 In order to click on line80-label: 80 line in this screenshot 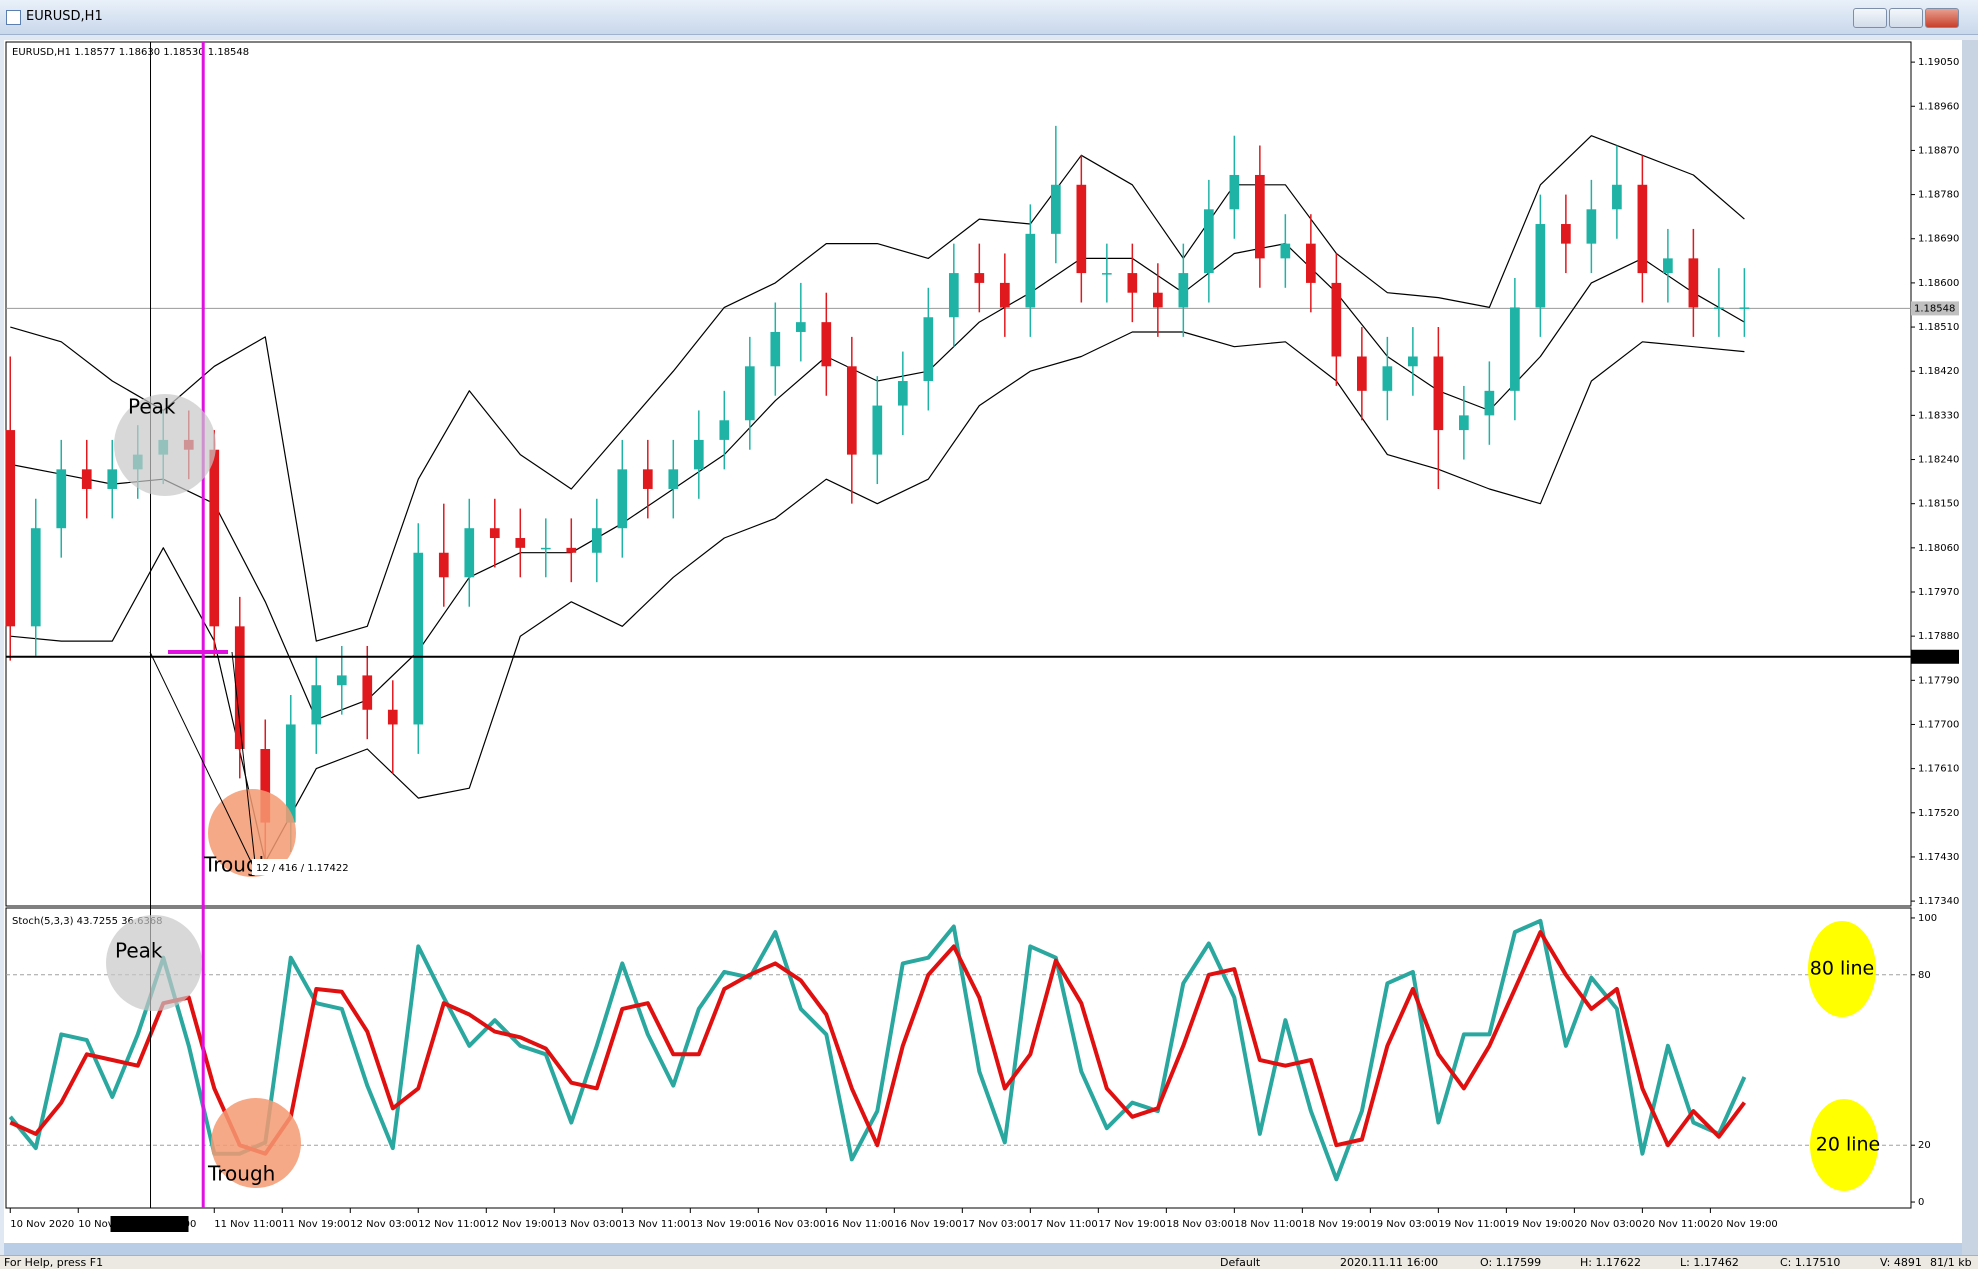, I will do `click(1842, 969)`.